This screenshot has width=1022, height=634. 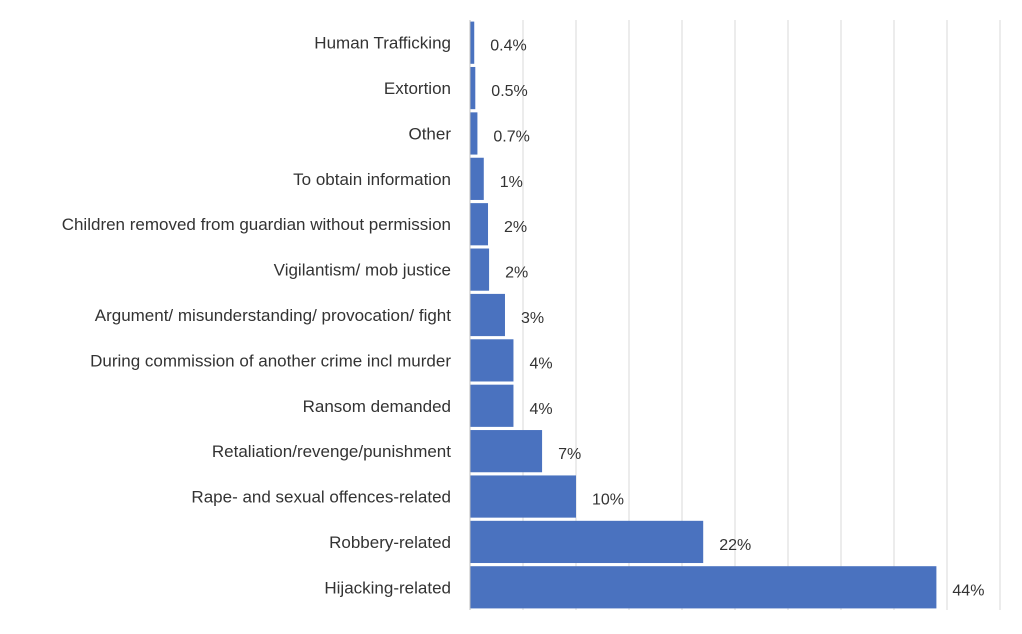 I want to click on category-label: Other, so click(x=429, y=133).